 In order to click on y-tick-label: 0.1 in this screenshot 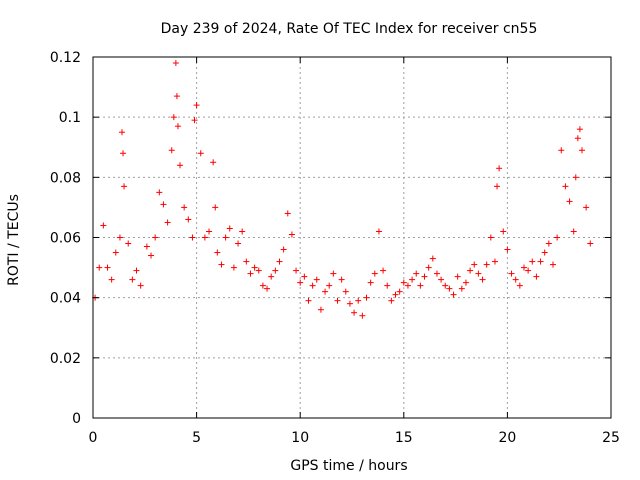, I will do `click(70, 118)`.